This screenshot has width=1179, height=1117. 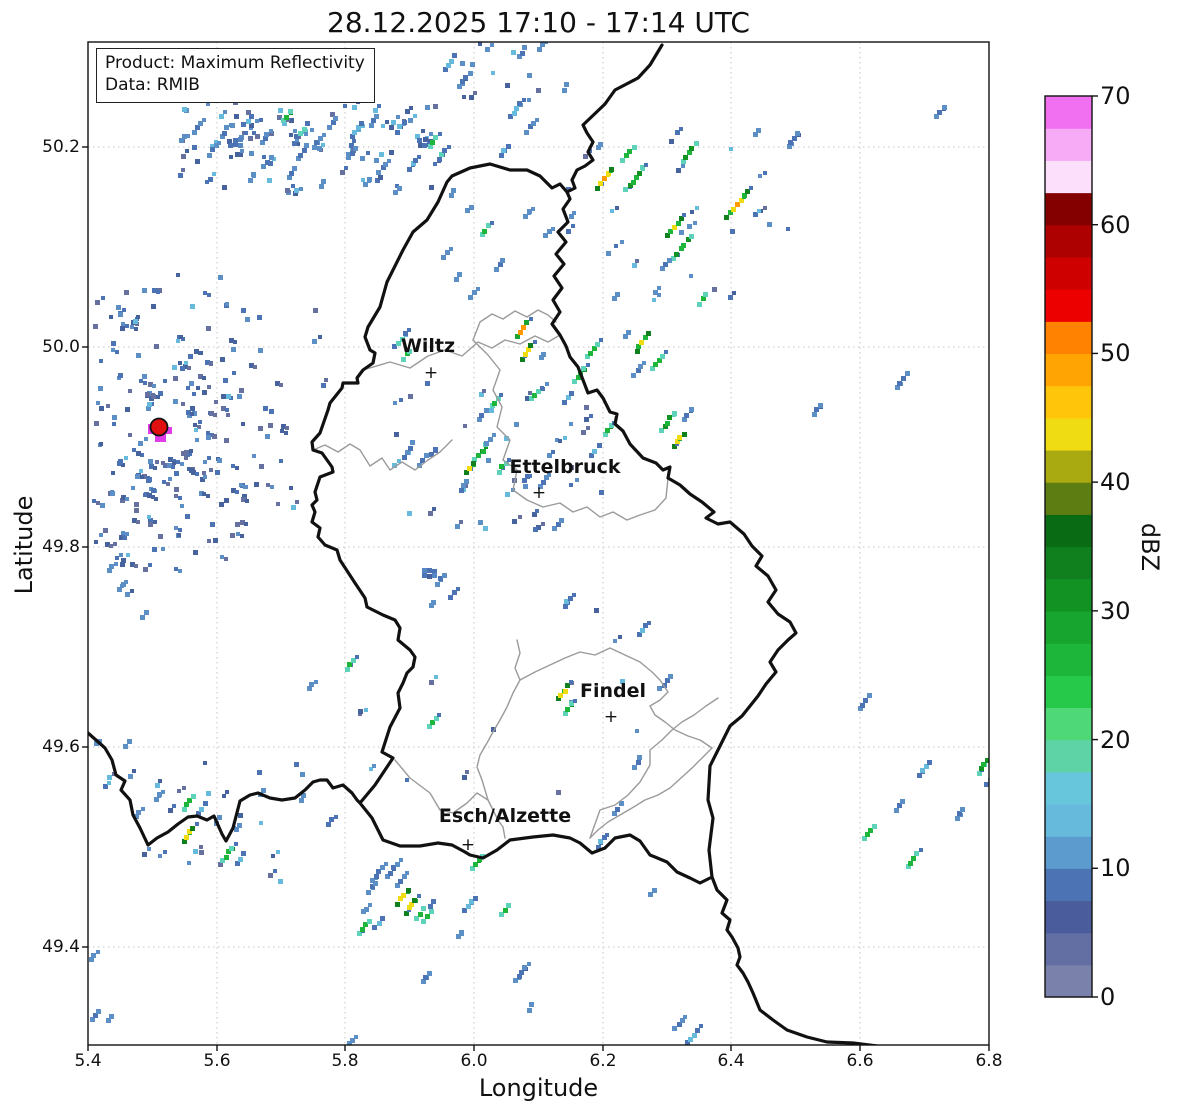 What do you see at coordinates (61, 147) in the screenshot?
I see `y-tick-label: 50.2` at bounding box center [61, 147].